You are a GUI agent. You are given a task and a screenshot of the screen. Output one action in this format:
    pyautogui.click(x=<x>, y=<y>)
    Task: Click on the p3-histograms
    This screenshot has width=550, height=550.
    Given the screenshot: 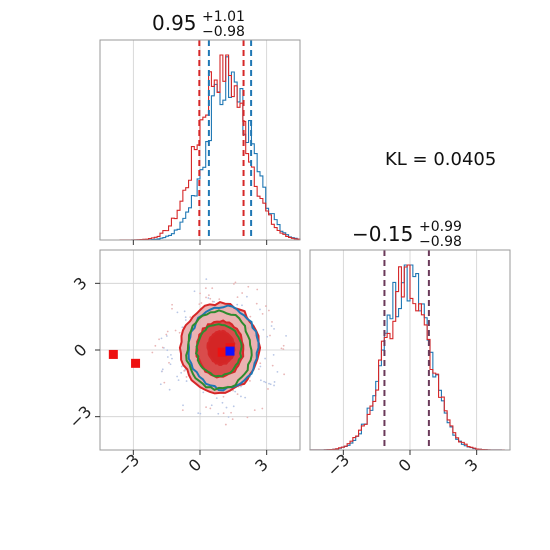 What is the action you would take?
    pyautogui.click(x=410, y=357)
    